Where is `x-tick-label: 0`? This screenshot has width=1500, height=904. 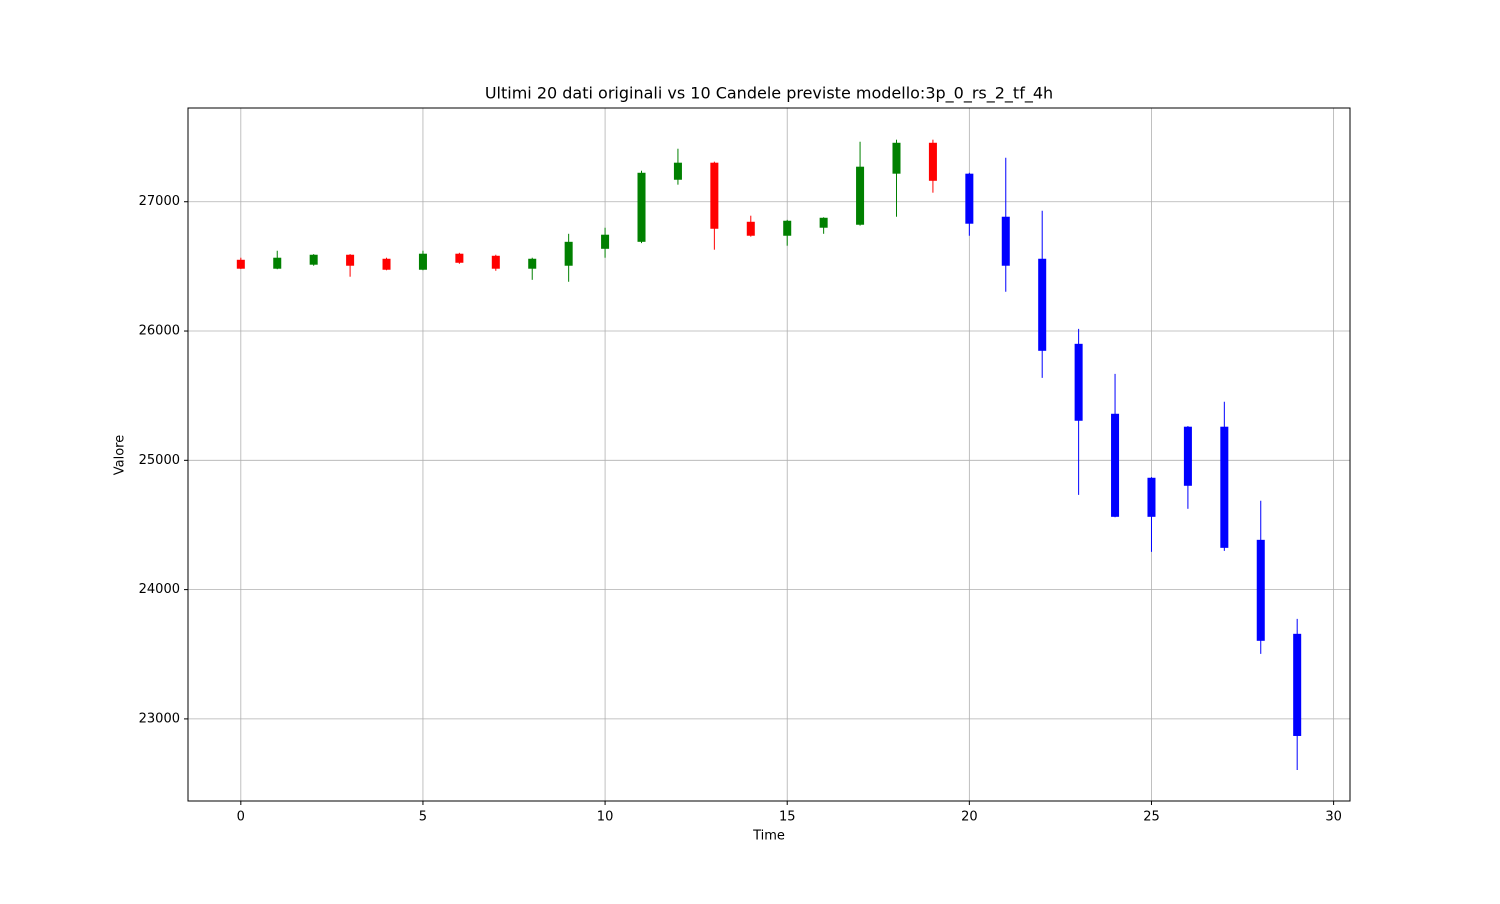
x-tick-label: 0 is located at coordinates (241, 817).